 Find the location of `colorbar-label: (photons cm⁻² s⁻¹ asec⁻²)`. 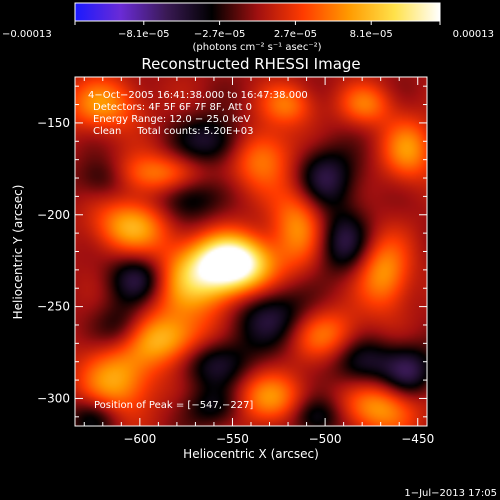

colorbar-label: (photons cm⁻² s⁻¹ asec⁻²) is located at coordinates (256, 47).